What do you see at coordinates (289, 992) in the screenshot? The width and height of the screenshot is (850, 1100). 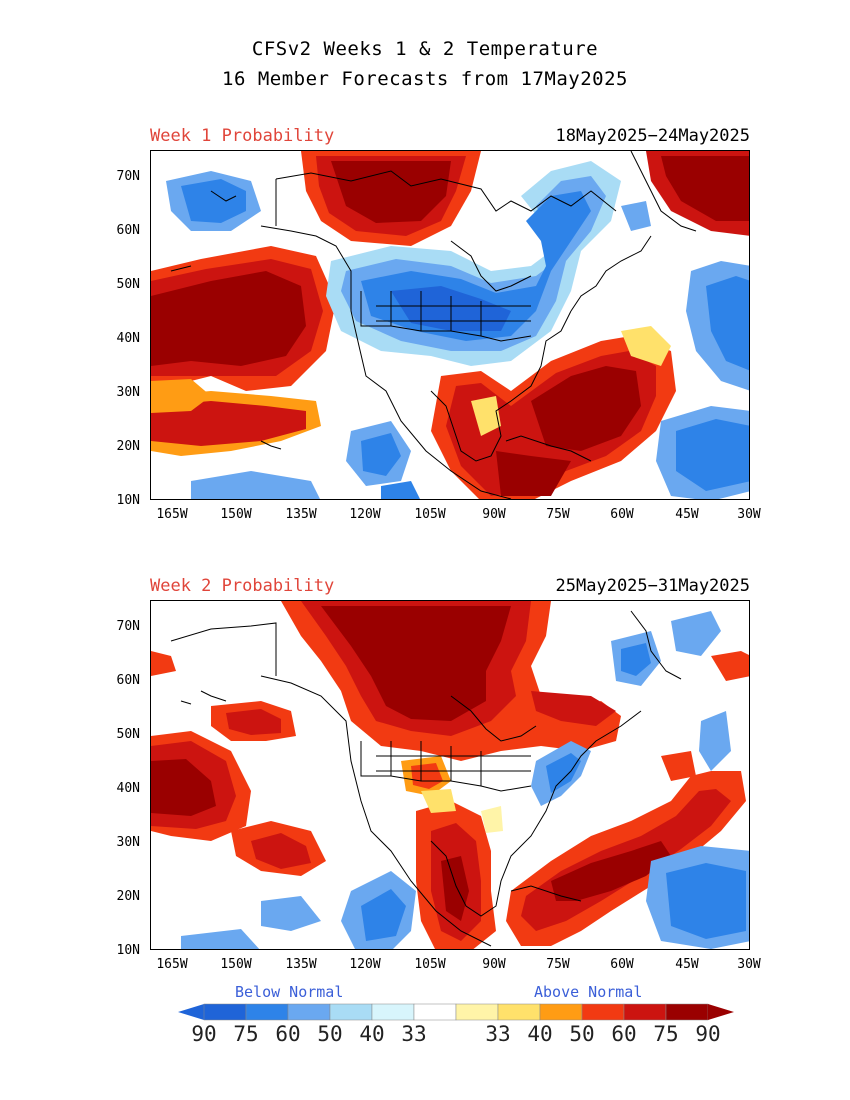 I see `legend-below-label: Below Normal` at bounding box center [289, 992].